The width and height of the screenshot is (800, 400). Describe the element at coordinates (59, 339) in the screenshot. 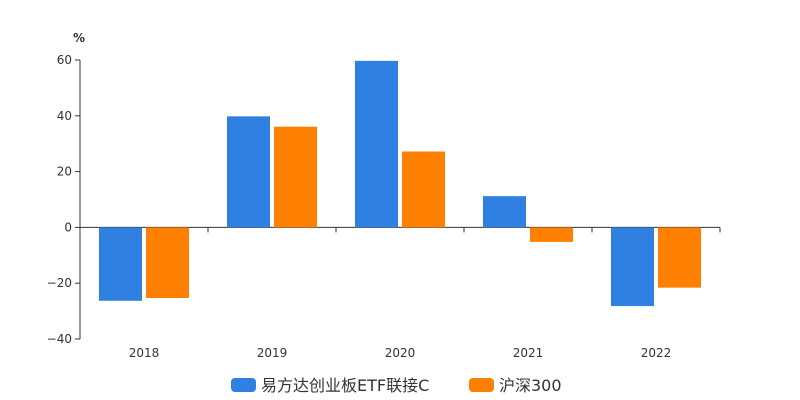

I see `y-tick-label: −40` at that location.